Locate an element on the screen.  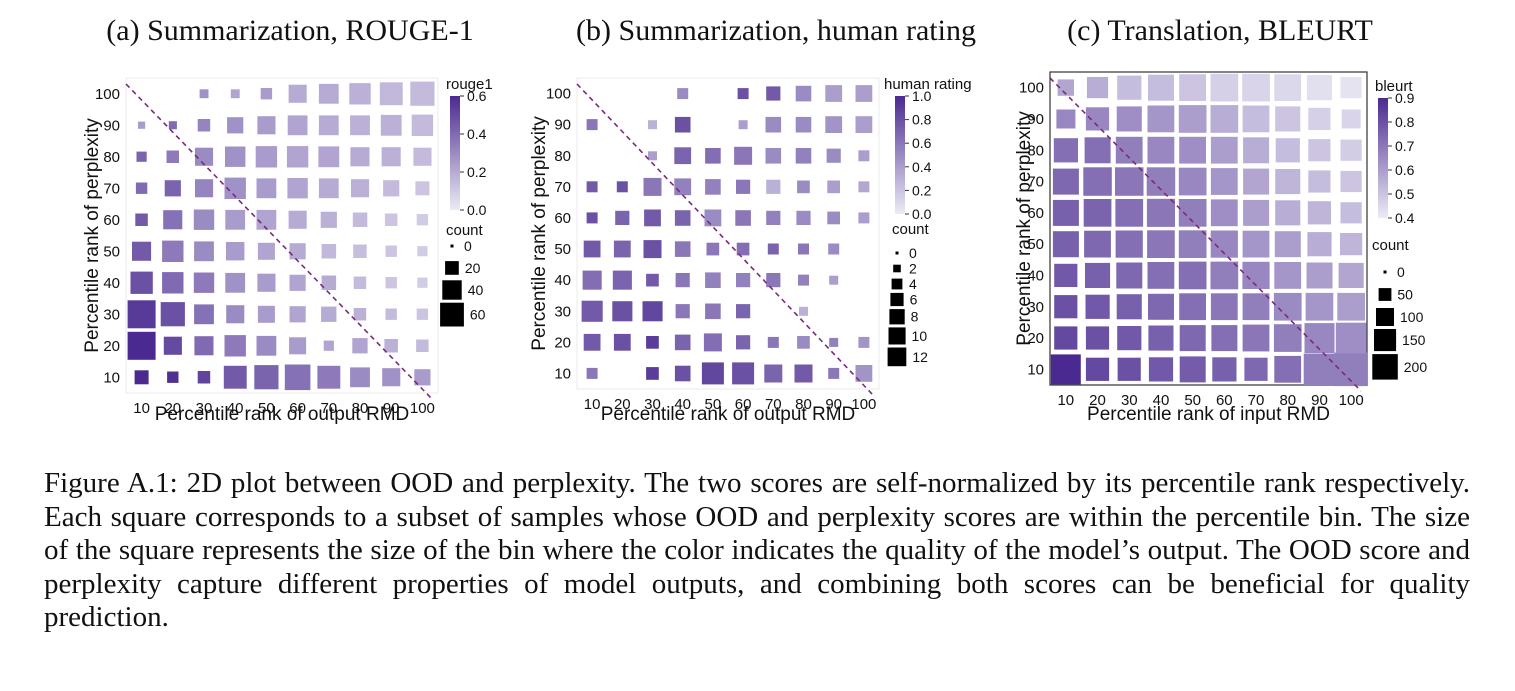
size-legend-label: 100 is located at coordinates (1412, 317).